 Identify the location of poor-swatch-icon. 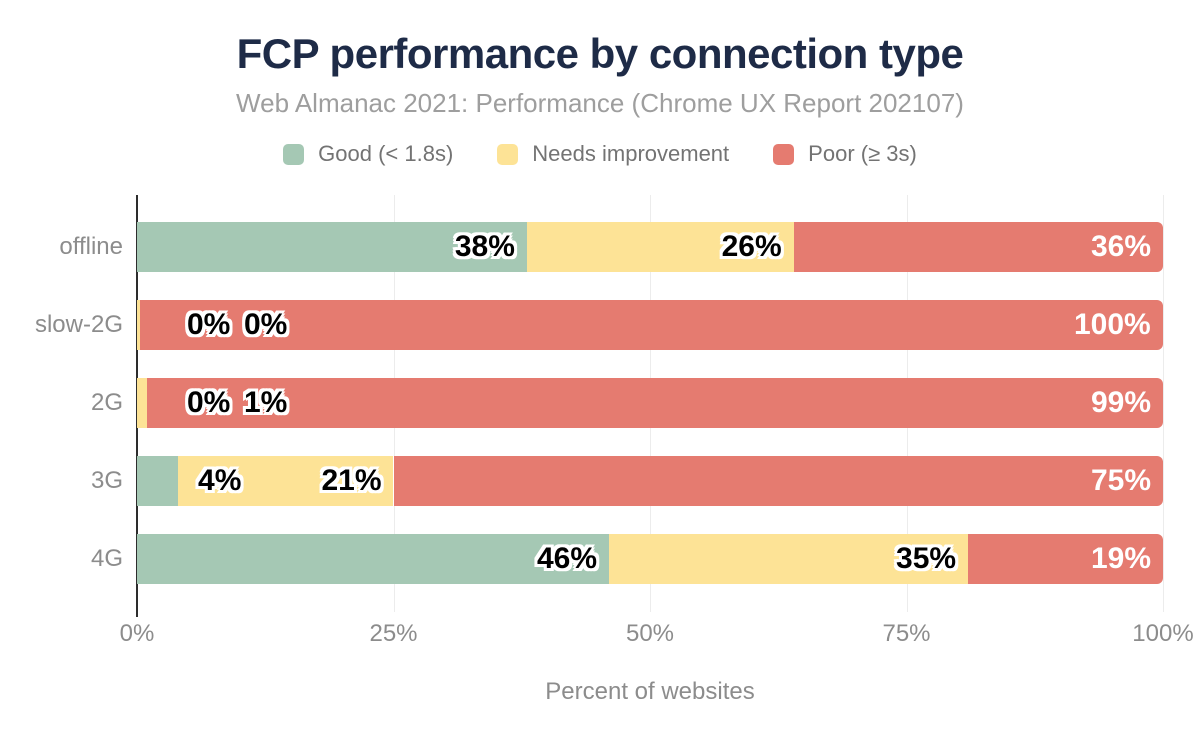
(784, 154).